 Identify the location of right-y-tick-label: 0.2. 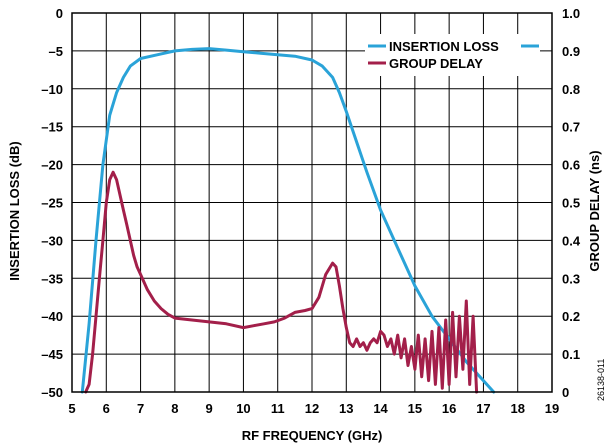
(571, 316).